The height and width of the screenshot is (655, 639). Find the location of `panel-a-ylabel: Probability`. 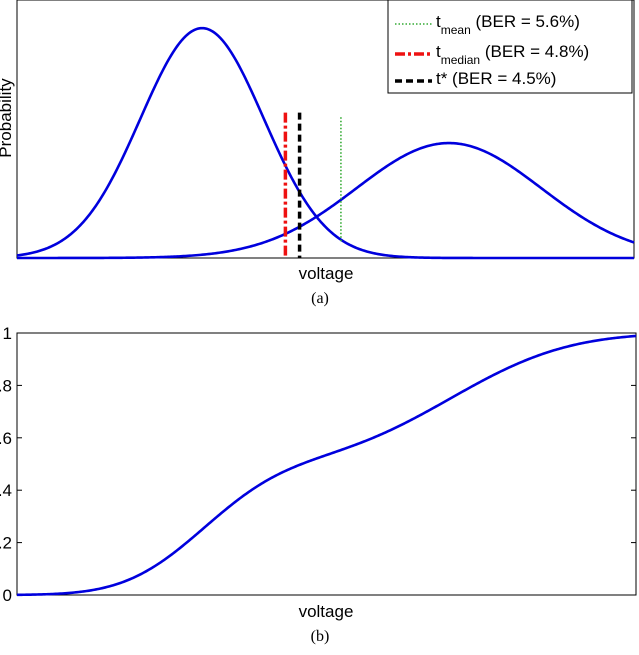

panel-a-ylabel: Probability is located at coordinates (7, 118).